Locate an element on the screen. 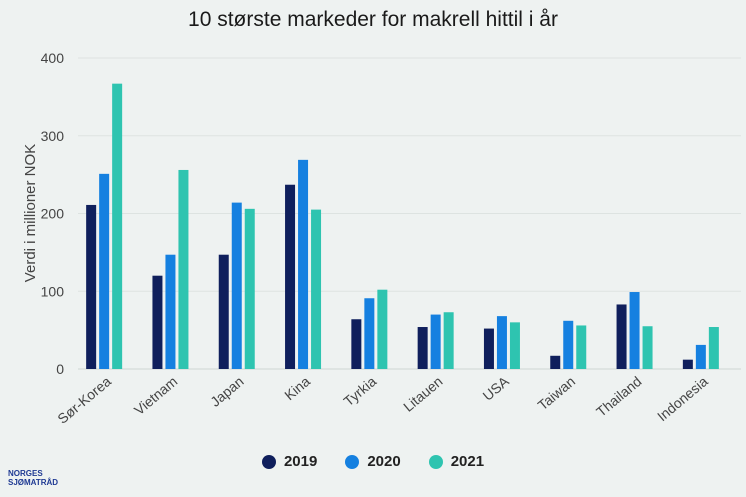 The image size is (746, 497). legend-marker-2019 is located at coordinates (268, 461).